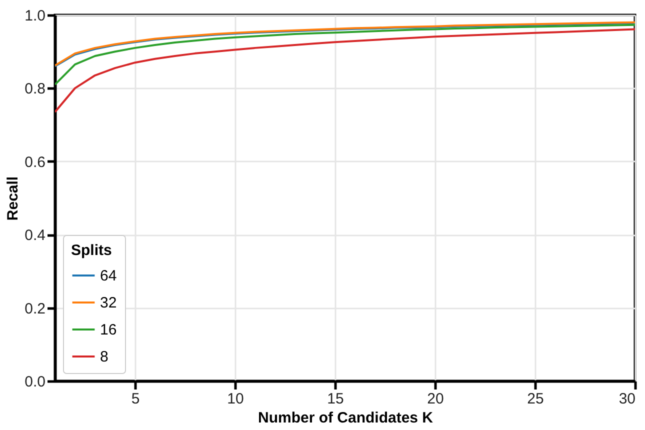 This screenshot has height=430, width=645. What do you see at coordinates (35, 235) in the screenshot?
I see `y-tick-label: 0.4` at bounding box center [35, 235].